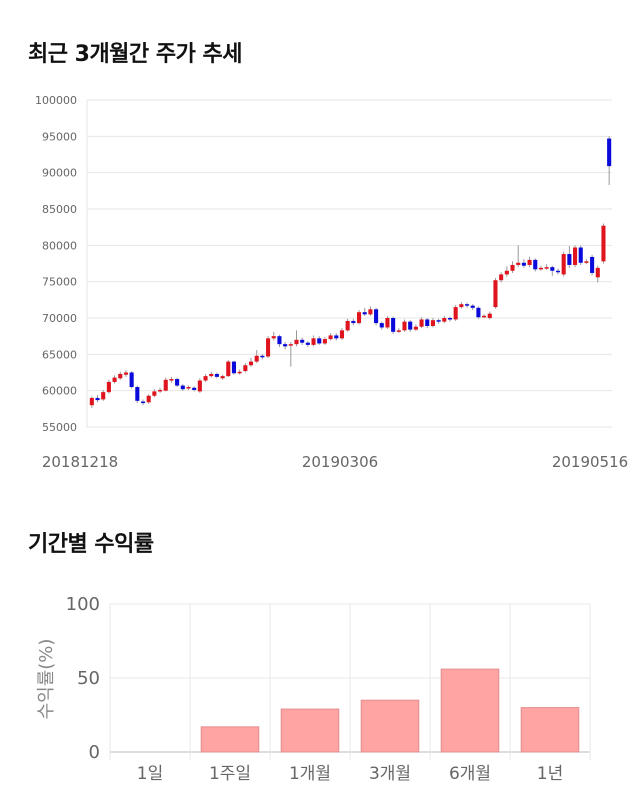 This screenshot has width=640, height=810. What do you see at coordinates (46, 679) in the screenshot?
I see `returns-y-axis-label: 수익률(%)` at bounding box center [46, 679].